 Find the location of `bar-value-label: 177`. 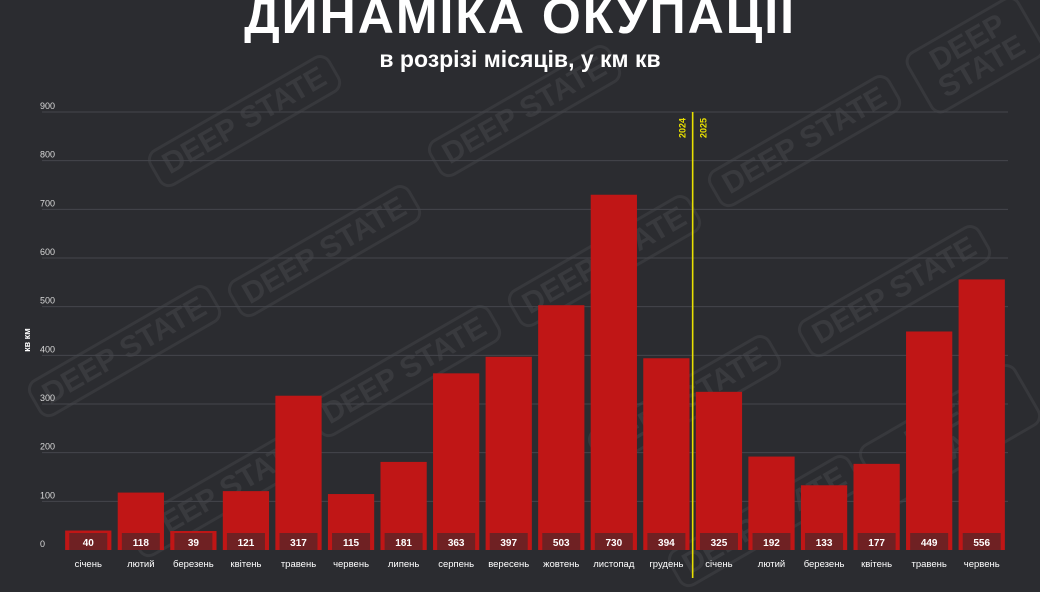

bar-value-label: 177 is located at coordinates (876, 543).